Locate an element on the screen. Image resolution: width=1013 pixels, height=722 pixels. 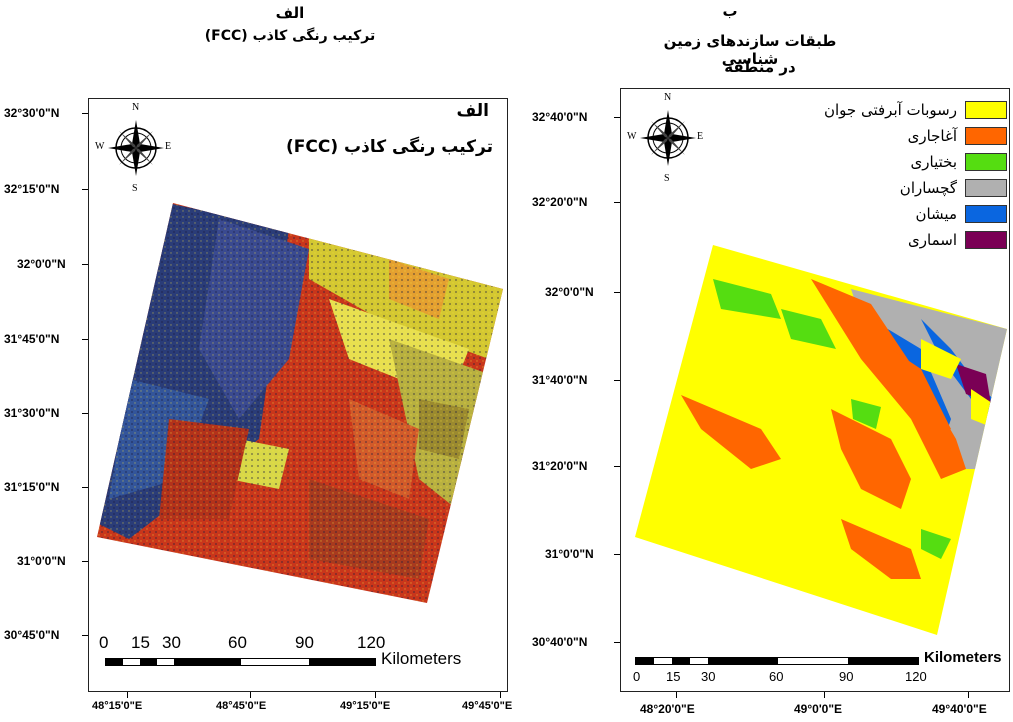
legend-label: میشان is located at coordinates (936, 214).